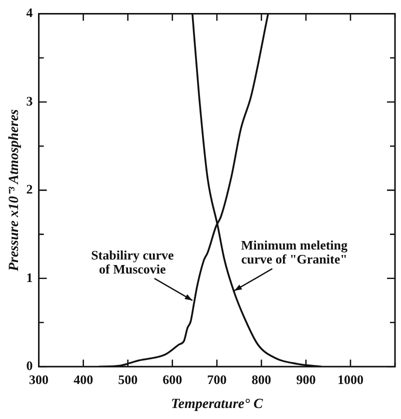  What do you see at coordinates (39, 379) in the screenshot?
I see `x-tick-label: 300` at bounding box center [39, 379].